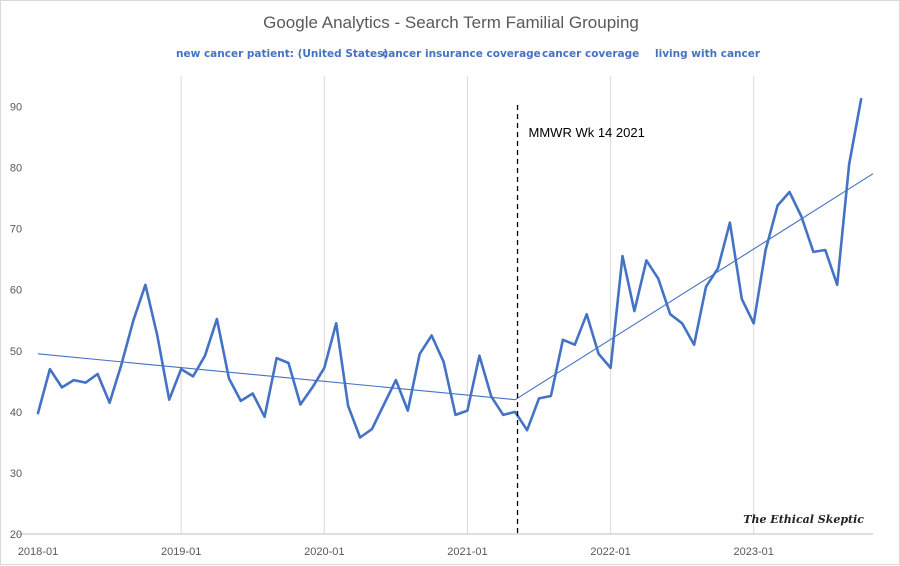 The width and height of the screenshot is (900, 566). Describe the element at coordinates (587, 132) in the screenshot. I see `annotation-label: MMWR Wk 14 2021` at that location.